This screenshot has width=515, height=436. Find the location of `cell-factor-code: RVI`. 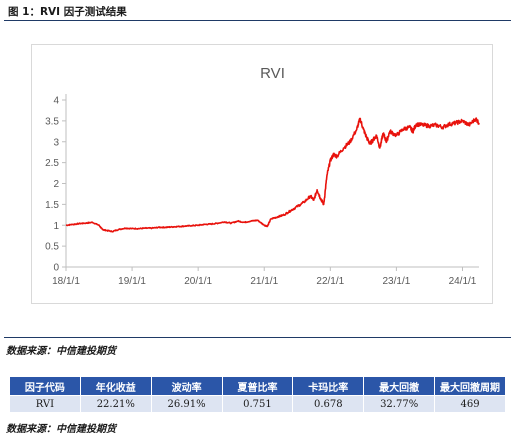

cell-factor-code: RVI is located at coordinates (45, 404).